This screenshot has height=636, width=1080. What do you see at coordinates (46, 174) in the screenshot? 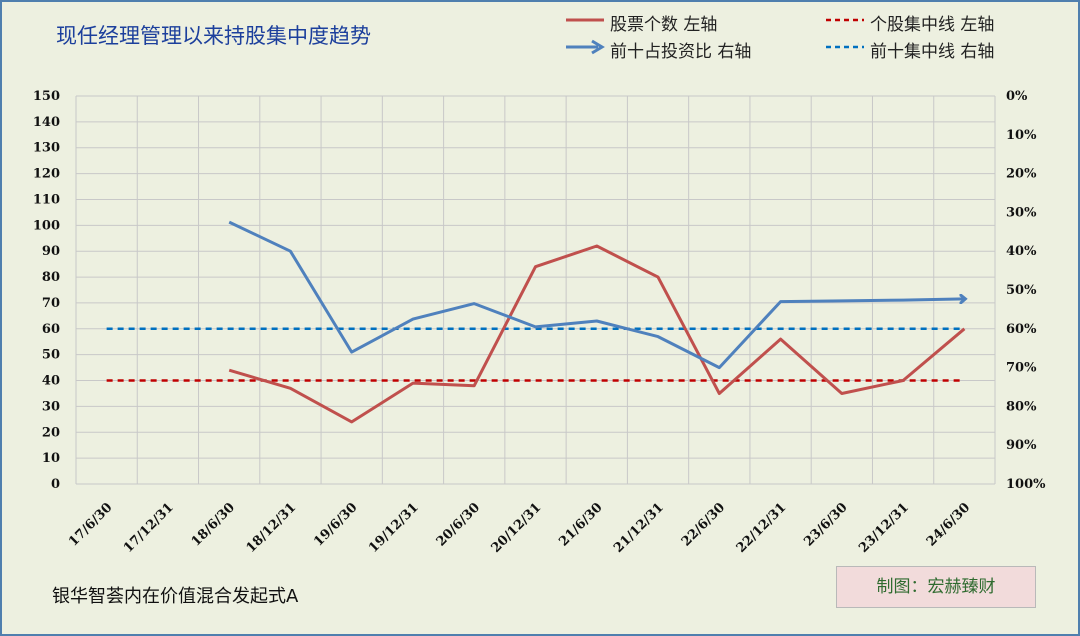
I see `y-left-tick-label: 120` at bounding box center [46, 174].